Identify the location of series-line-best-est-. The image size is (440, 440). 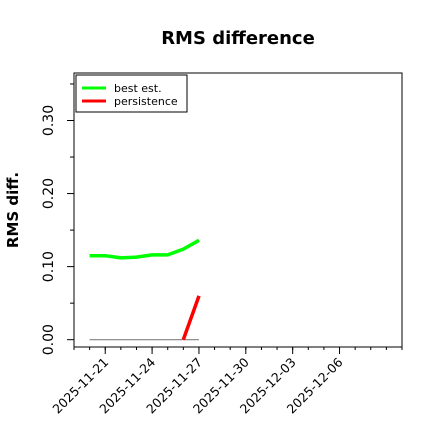
(144, 249).